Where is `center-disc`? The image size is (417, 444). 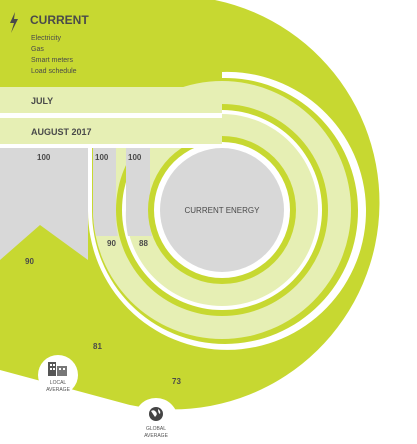
center-disc is located at coordinates (222, 210).